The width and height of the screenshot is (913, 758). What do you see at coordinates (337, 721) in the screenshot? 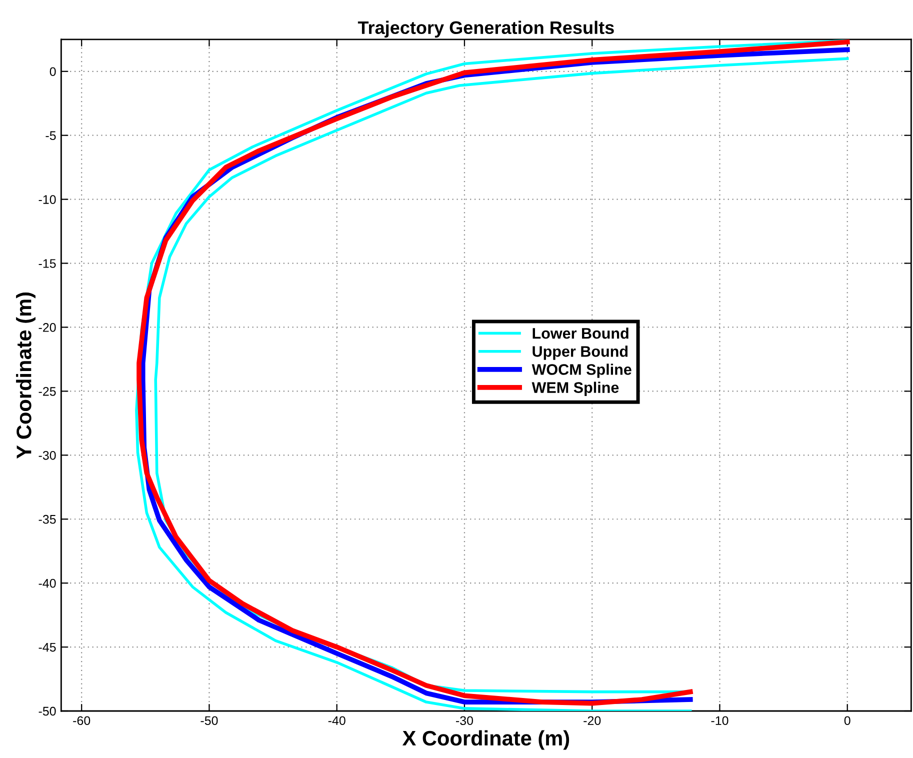
I see `x-tick-label: -40` at bounding box center [337, 721].